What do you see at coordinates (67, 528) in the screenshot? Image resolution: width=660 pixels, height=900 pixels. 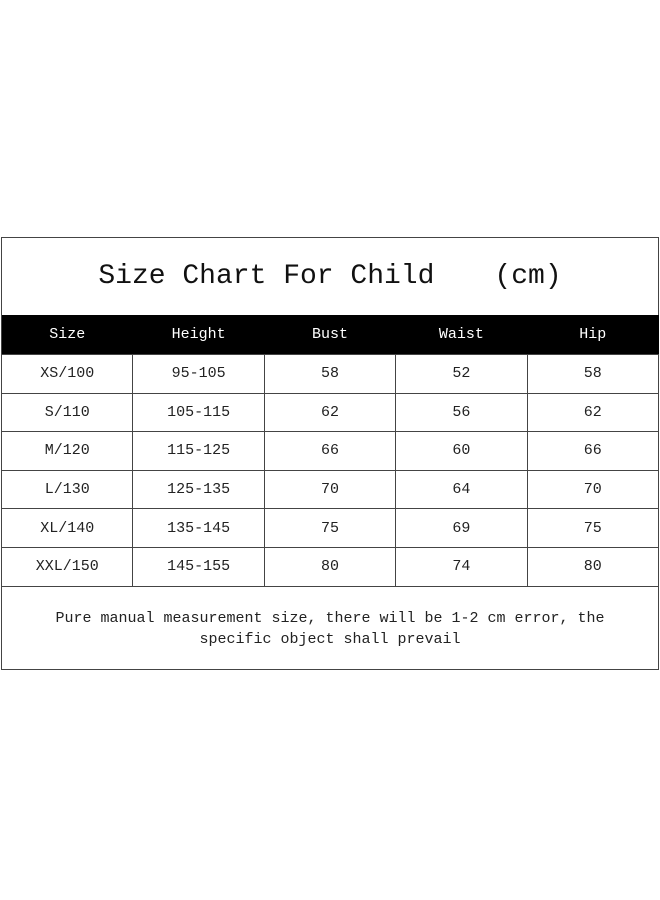 I see `cell-size: XL/140` at bounding box center [67, 528].